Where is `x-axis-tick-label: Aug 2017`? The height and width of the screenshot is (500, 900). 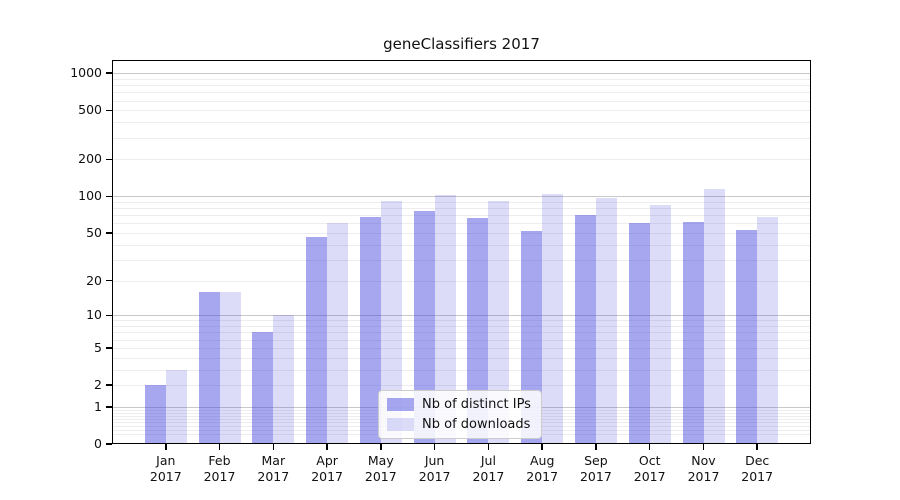 x-axis-tick-label: Aug 2017 is located at coordinates (542, 468).